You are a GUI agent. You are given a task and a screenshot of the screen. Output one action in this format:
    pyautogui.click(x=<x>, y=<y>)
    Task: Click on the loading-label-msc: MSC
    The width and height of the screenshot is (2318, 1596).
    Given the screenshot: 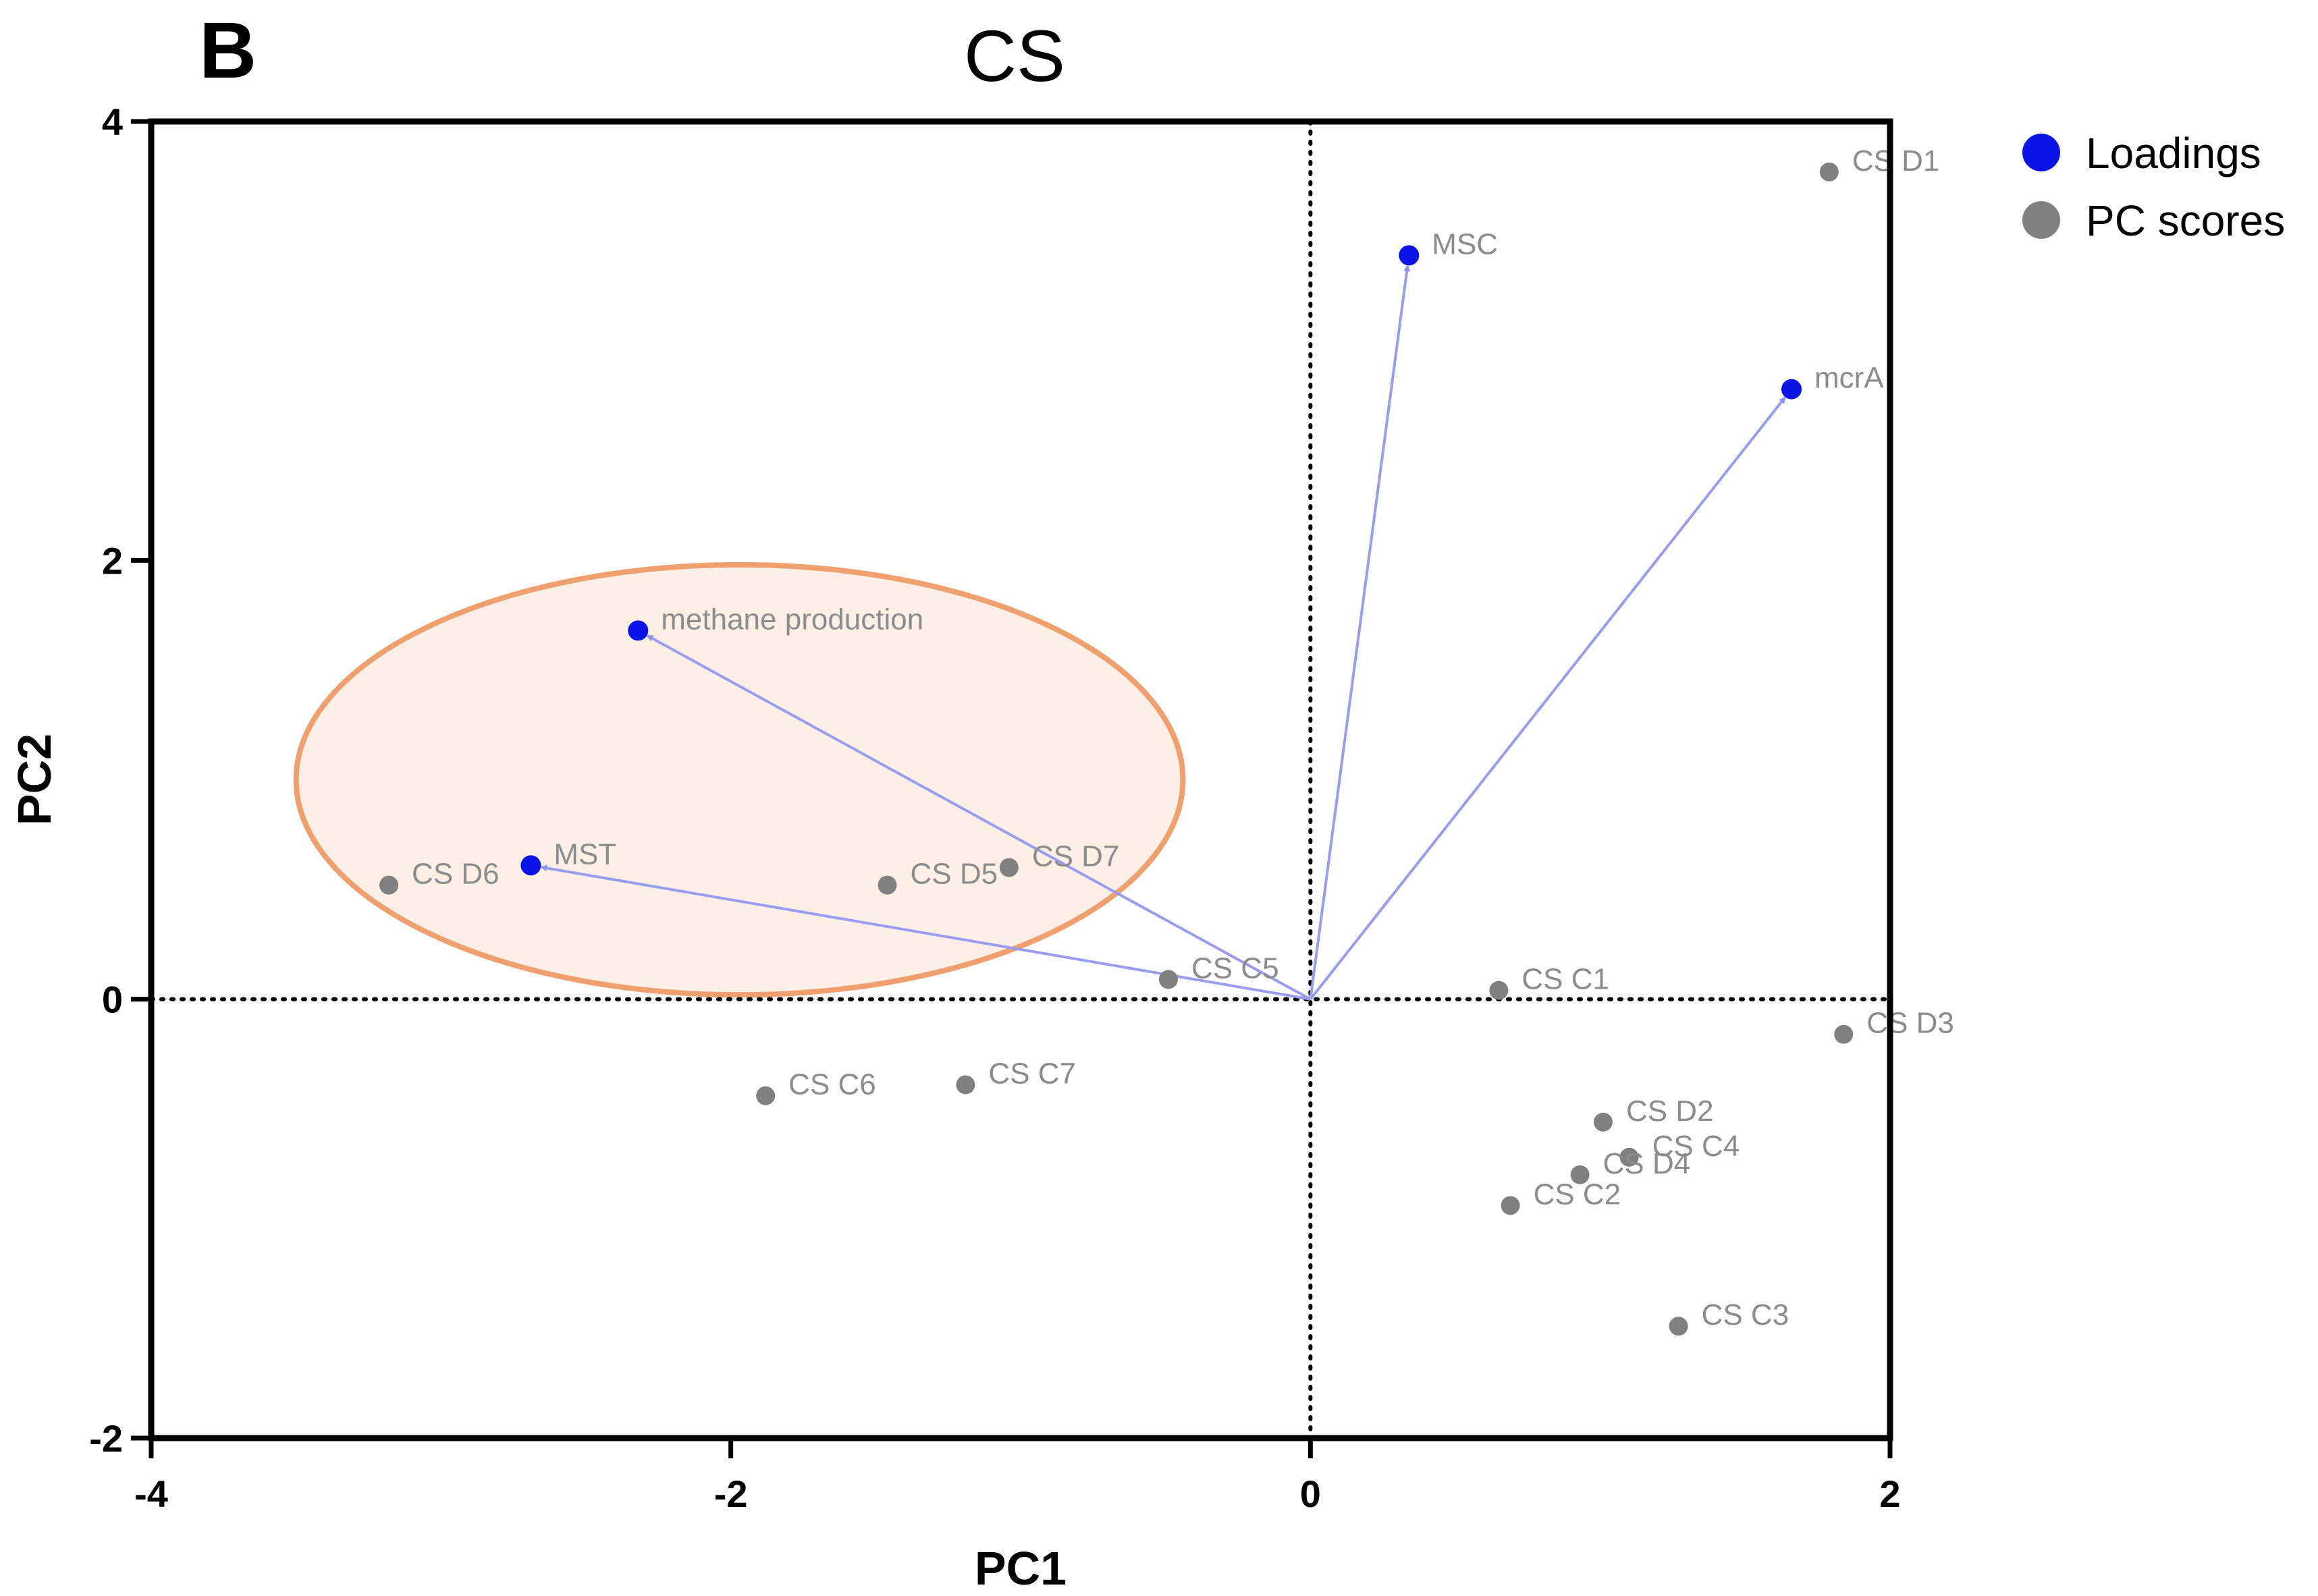 What is the action you would take?
    pyautogui.click(x=1465, y=243)
    